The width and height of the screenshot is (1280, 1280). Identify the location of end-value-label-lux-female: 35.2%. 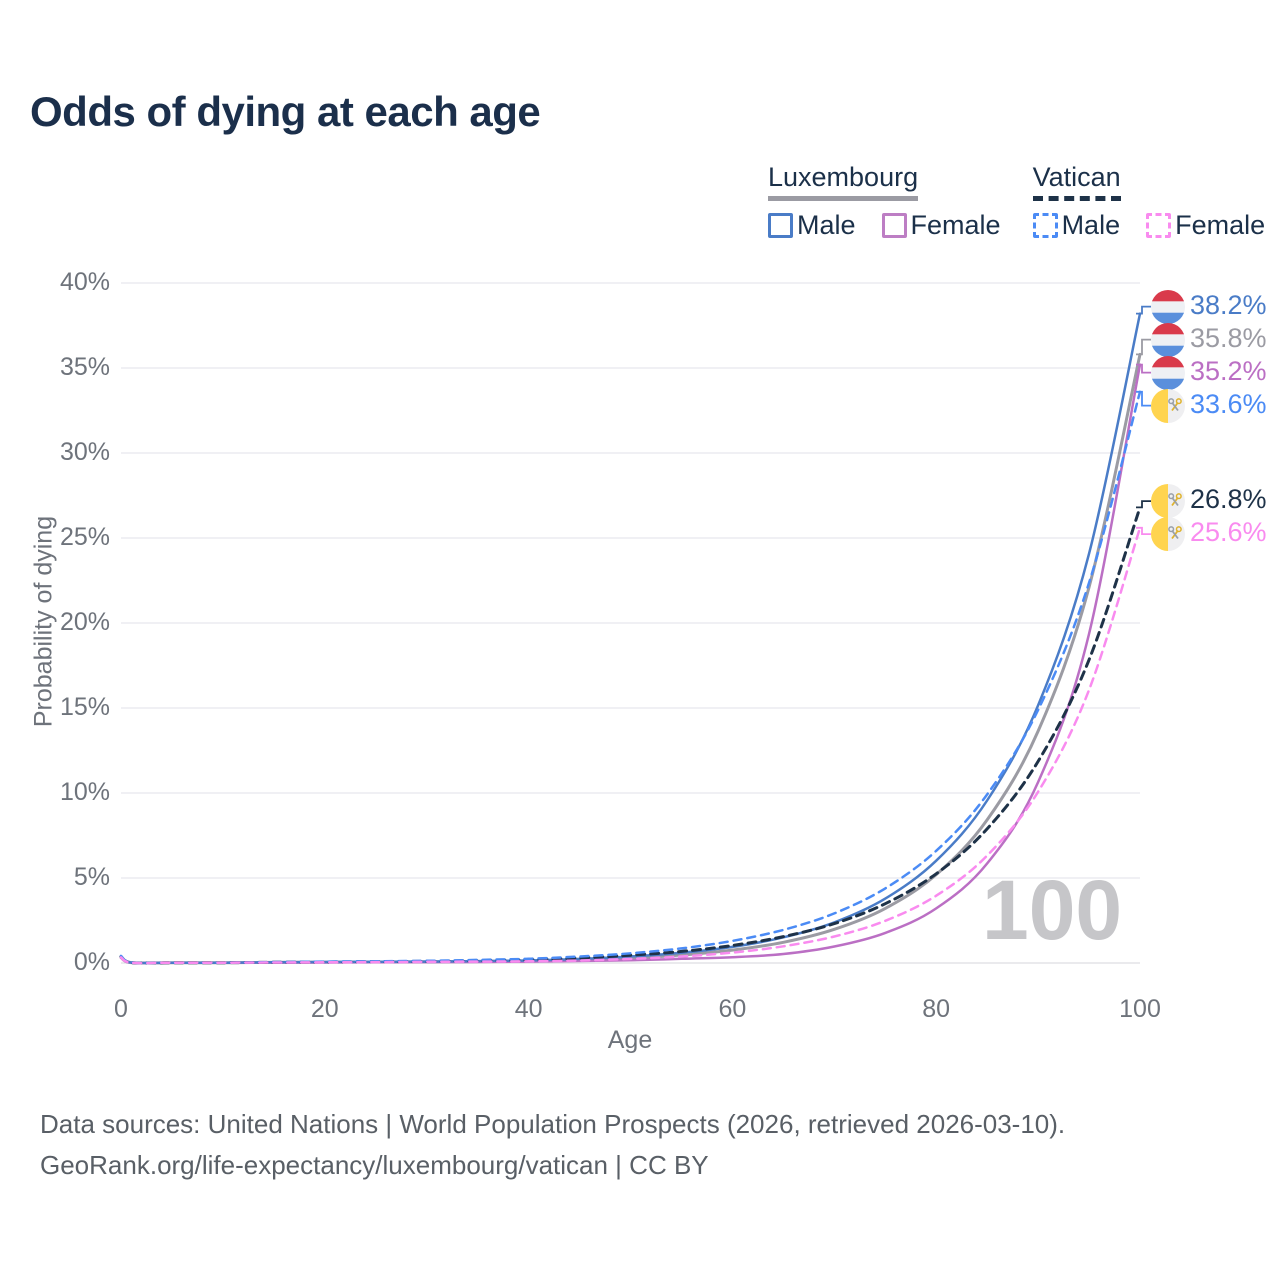
(1228, 370).